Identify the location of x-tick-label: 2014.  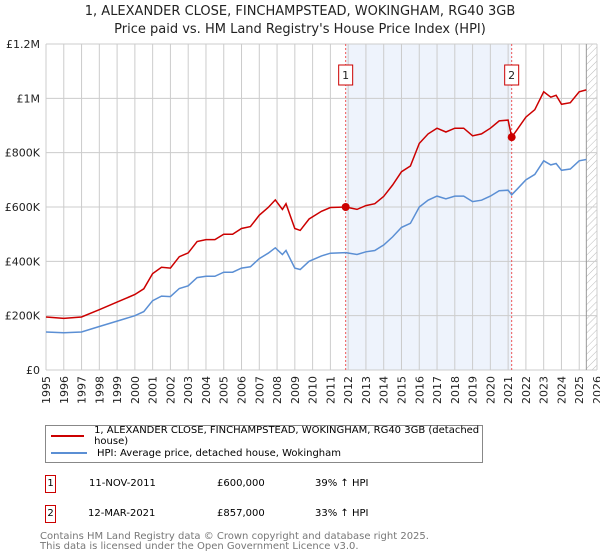
(384, 390).